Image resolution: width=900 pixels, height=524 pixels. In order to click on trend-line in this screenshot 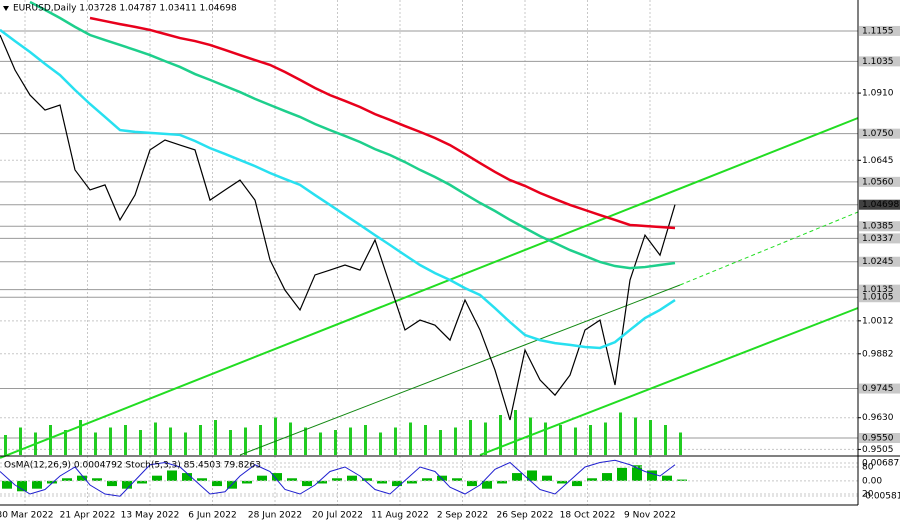, I will do `click(669, 381)`.